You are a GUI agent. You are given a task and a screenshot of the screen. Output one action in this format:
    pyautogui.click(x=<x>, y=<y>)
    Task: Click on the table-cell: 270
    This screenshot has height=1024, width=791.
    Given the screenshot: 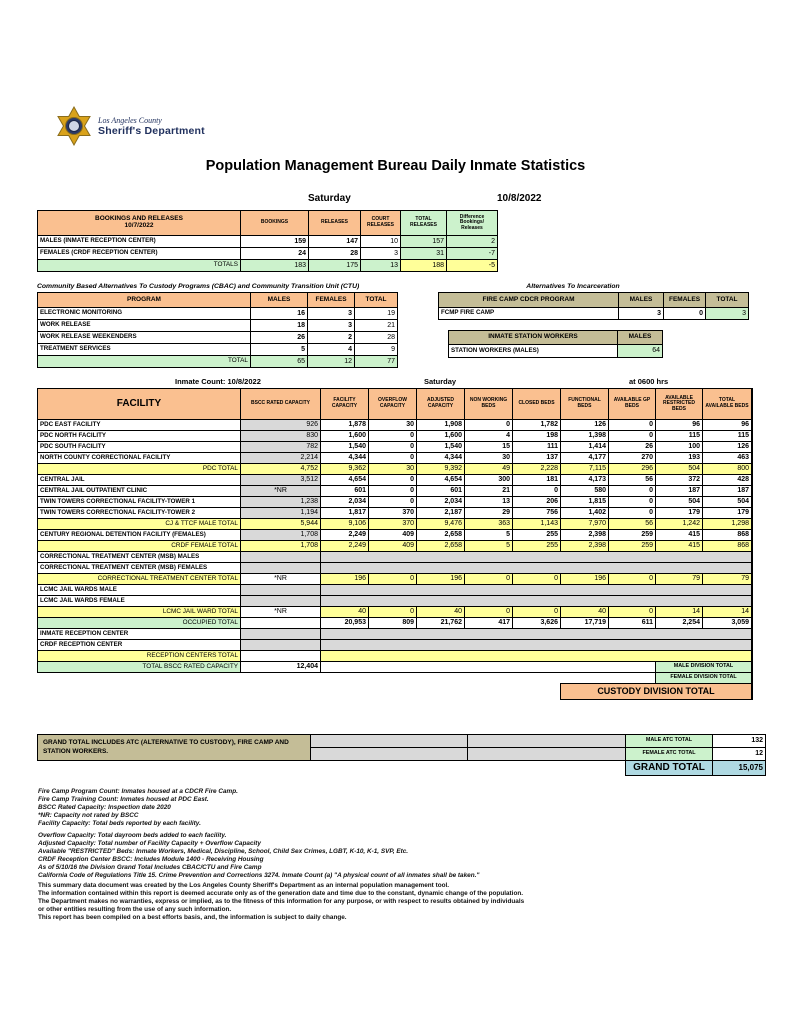 What is the action you would take?
    pyautogui.click(x=632, y=458)
    